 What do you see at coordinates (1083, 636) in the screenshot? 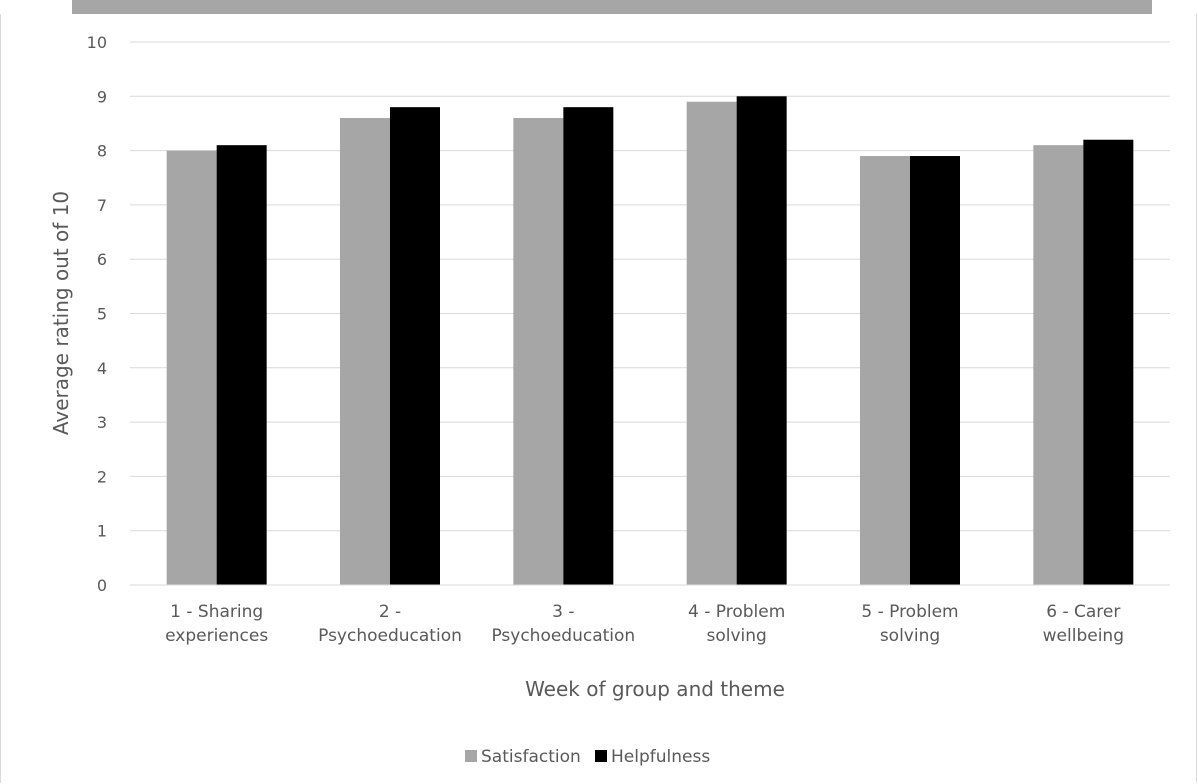
I see `x-category-label: wellbeing` at bounding box center [1083, 636].